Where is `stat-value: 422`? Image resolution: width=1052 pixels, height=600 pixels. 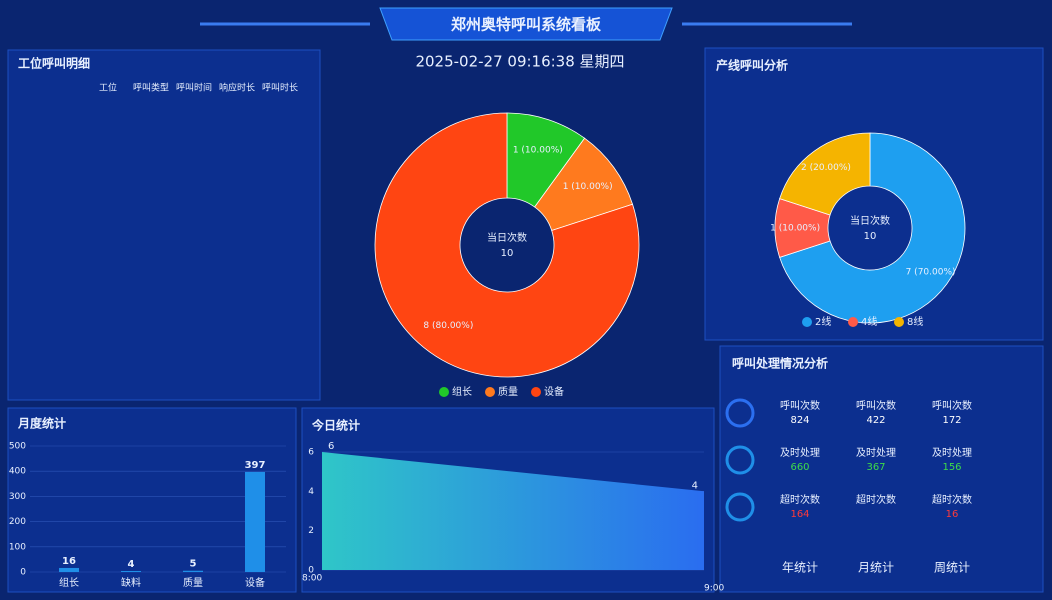 stat-value: 422 is located at coordinates (875, 420).